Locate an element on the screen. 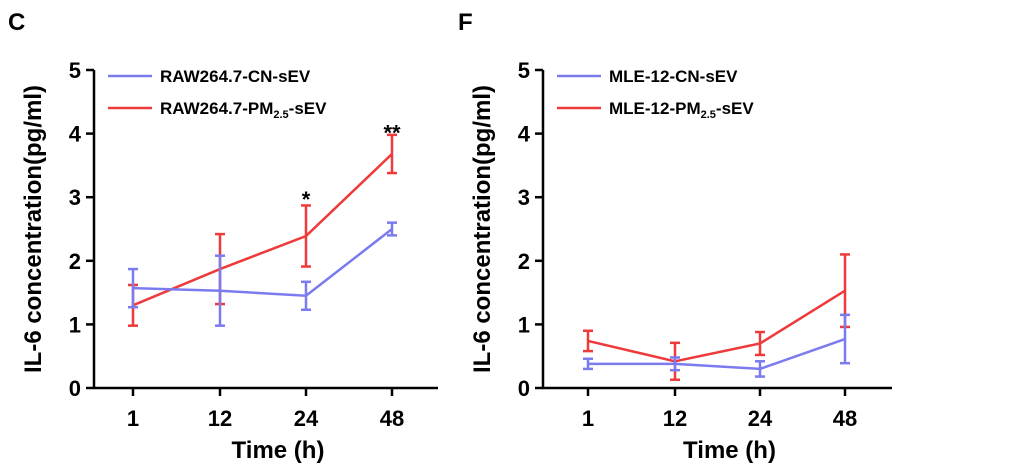 The height and width of the screenshot is (466, 1015). panel-label: F is located at coordinates (465, 22).